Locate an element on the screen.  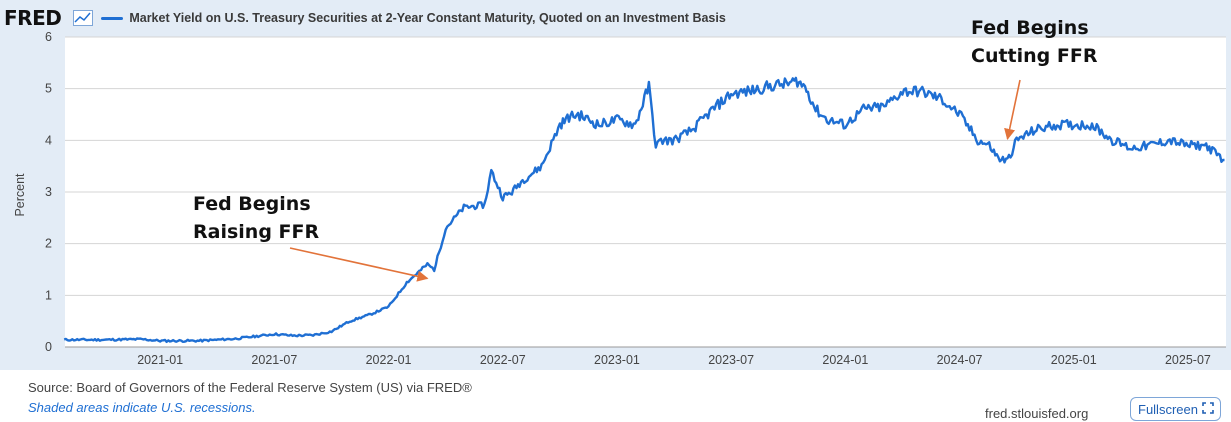
annotation-label: Raising FFR is located at coordinates (256, 232).